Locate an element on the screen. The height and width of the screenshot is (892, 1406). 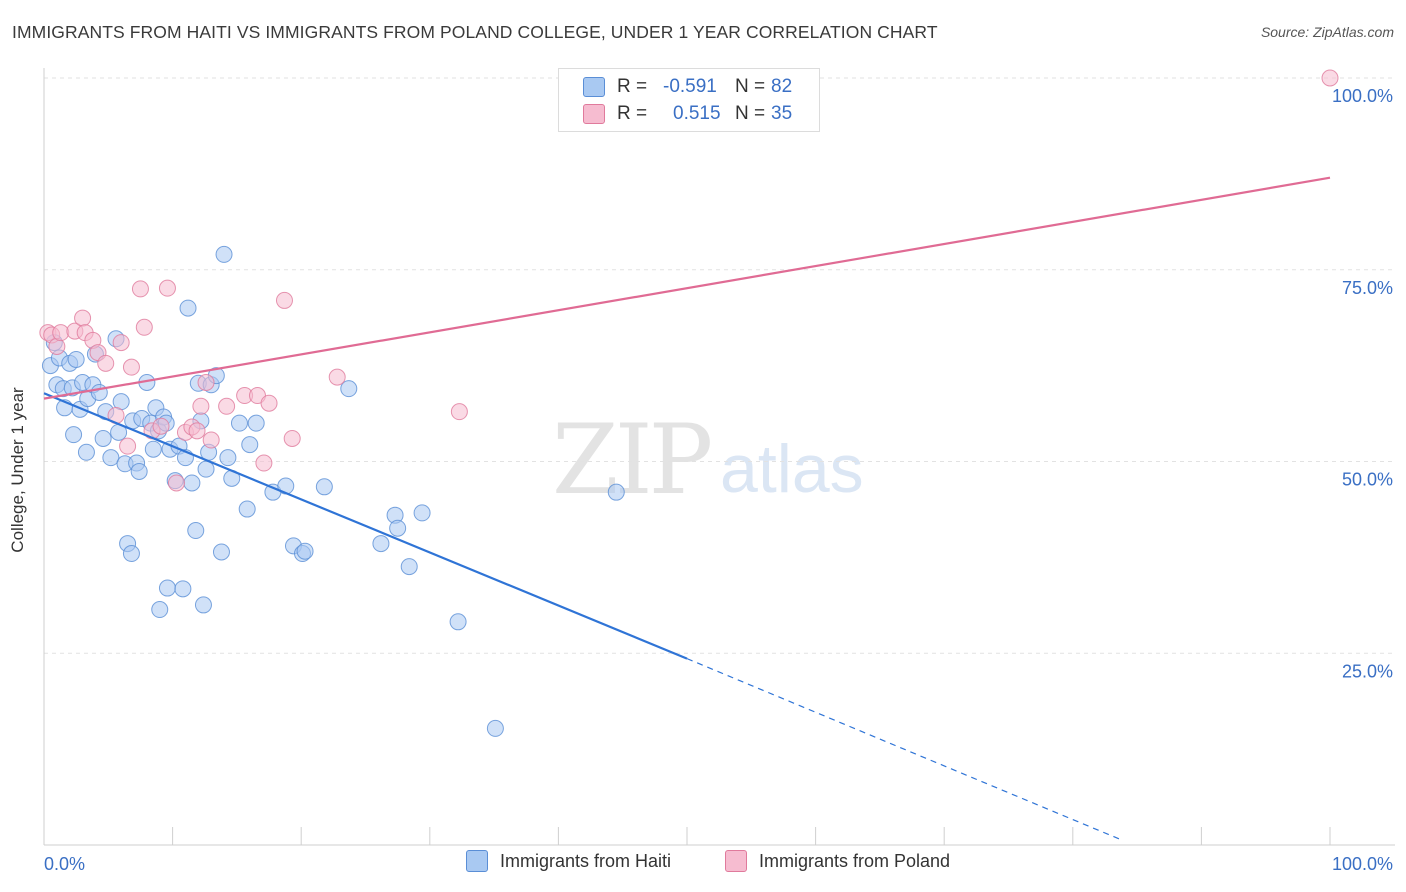
haiti-swatch is located at coordinates (594, 87).